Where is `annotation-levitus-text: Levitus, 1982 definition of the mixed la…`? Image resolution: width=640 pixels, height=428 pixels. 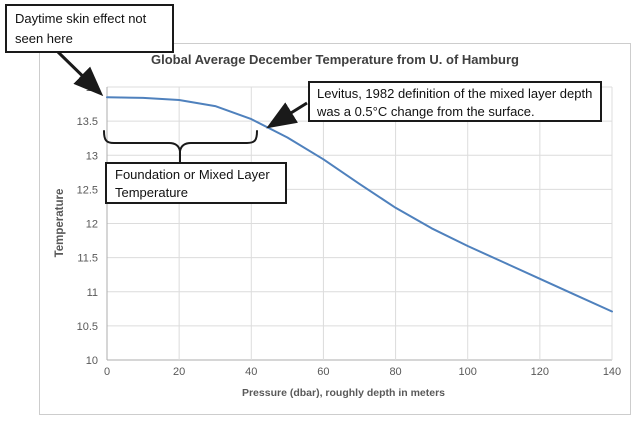
annotation-levitus-text: Levitus, 1982 definition of the mixed la… is located at coordinates (455, 102).